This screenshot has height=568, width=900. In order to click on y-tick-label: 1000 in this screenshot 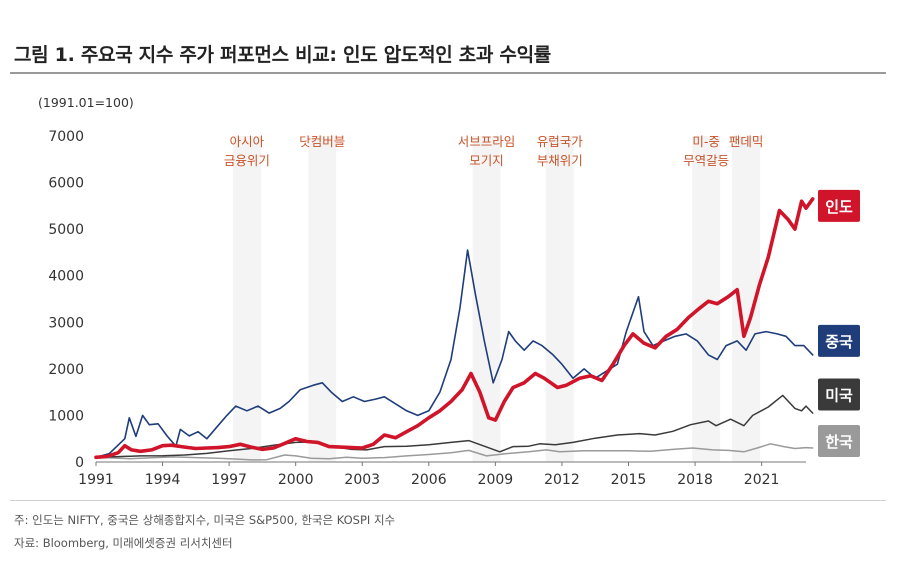, I will do `click(66, 416)`.